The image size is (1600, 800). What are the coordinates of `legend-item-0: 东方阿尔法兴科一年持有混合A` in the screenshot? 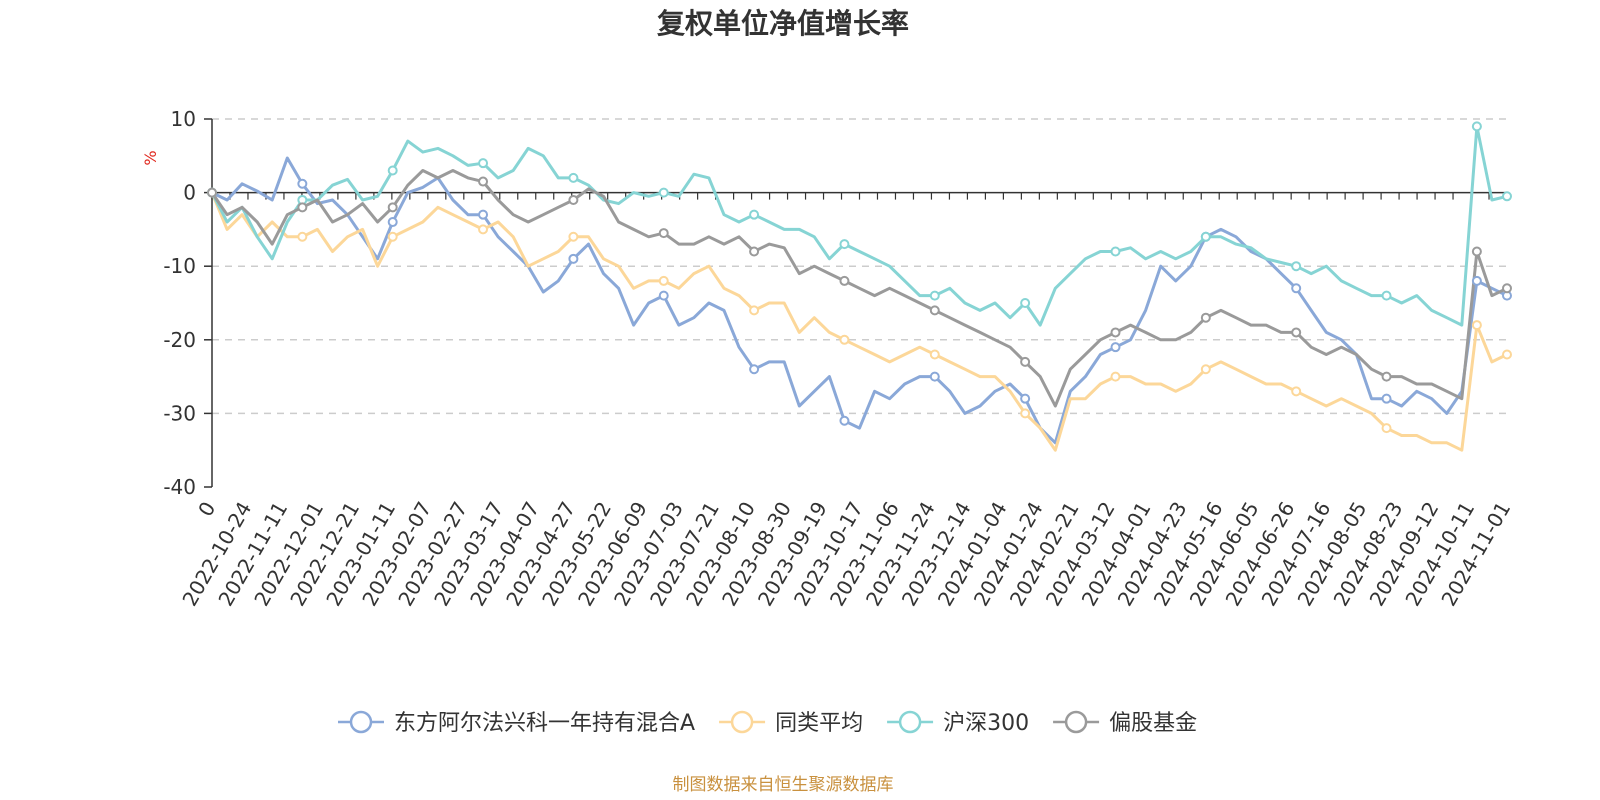 It's located at (516, 723).